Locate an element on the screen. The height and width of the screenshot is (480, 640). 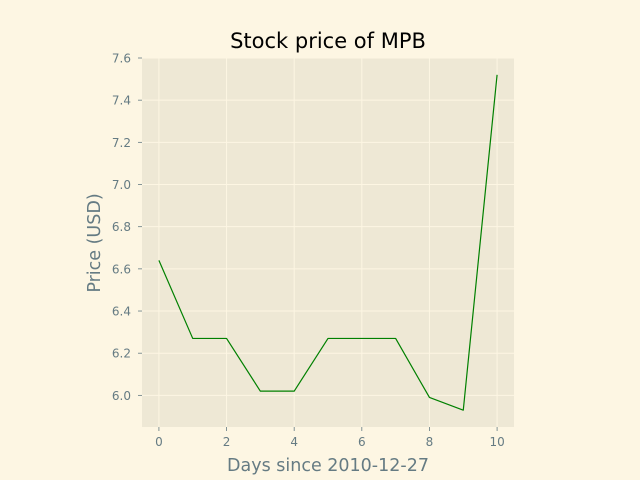
y-tick-label: 7.6 is located at coordinates (121, 59).